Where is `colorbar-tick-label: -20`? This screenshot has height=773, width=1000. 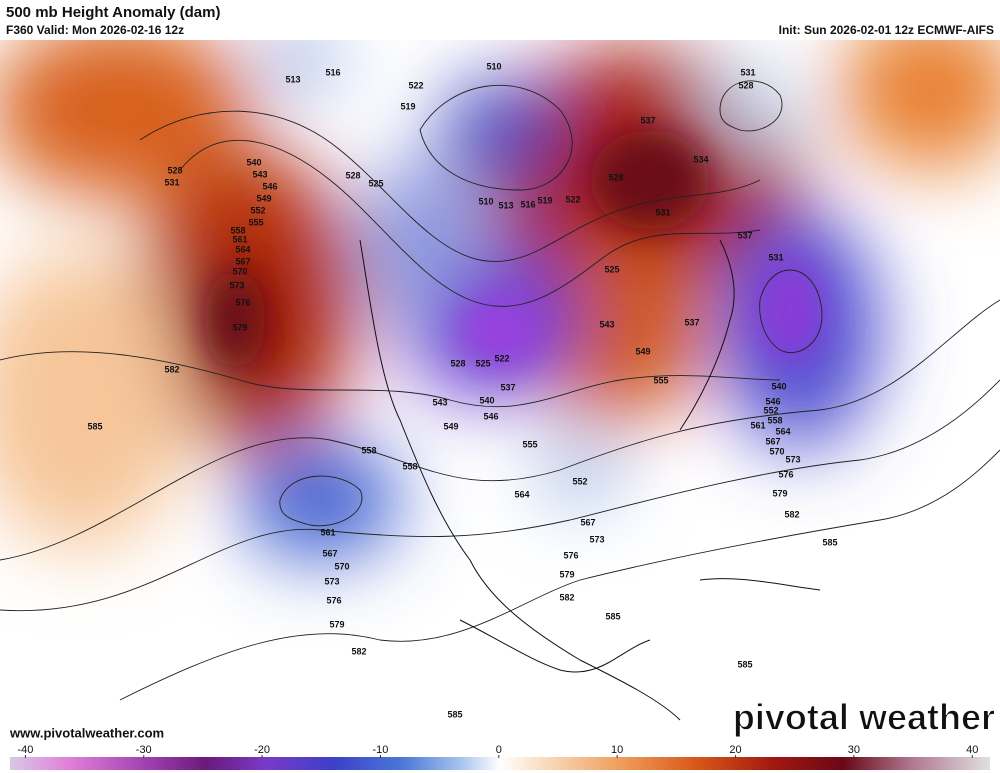
colorbar-tick-label: -20 is located at coordinates (262, 750).